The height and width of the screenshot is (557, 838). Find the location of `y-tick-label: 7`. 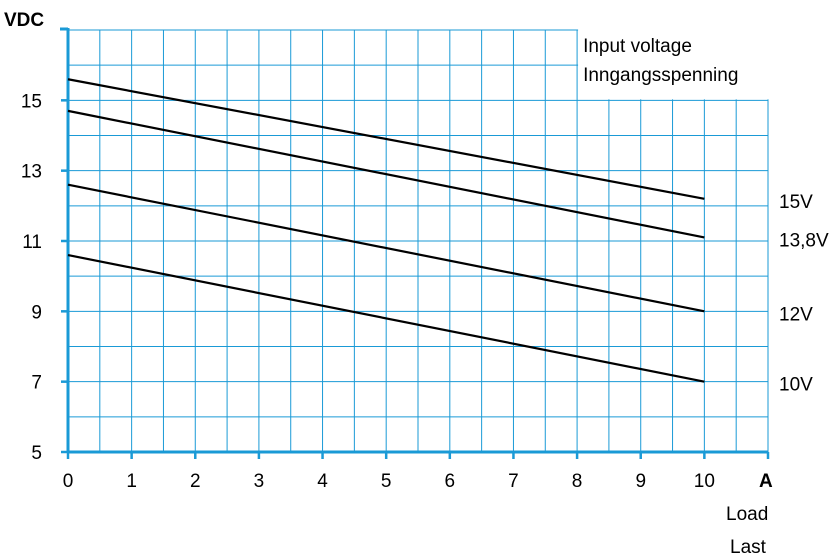

y-tick-label: 7 is located at coordinates (36, 383).